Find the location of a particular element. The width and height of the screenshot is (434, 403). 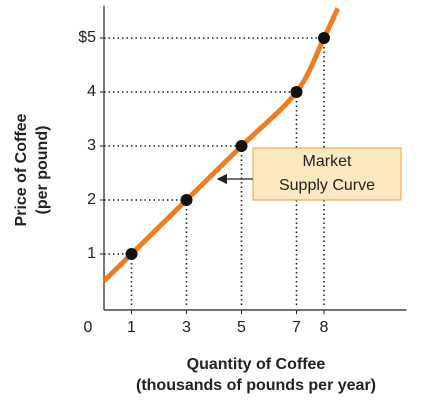

y-tick-label: 2 is located at coordinates (91, 199).